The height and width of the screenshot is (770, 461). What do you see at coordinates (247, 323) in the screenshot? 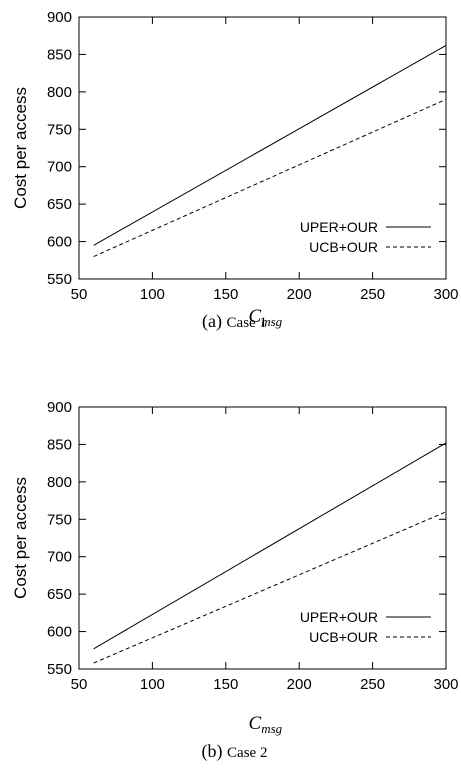
I see `caption-text: Case 1` at bounding box center [247, 323].